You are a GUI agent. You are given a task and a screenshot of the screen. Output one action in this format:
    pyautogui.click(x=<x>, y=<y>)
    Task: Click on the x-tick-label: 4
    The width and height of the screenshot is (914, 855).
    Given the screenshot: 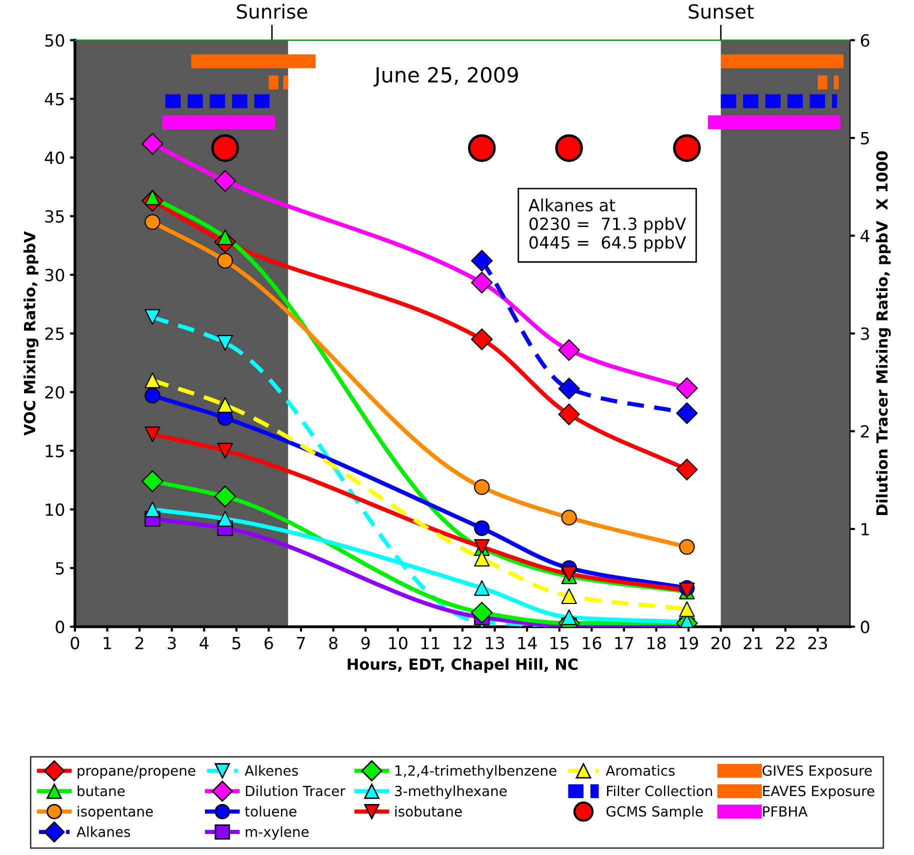 What is the action you would take?
    pyautogui.click(x=204, y=643)
    